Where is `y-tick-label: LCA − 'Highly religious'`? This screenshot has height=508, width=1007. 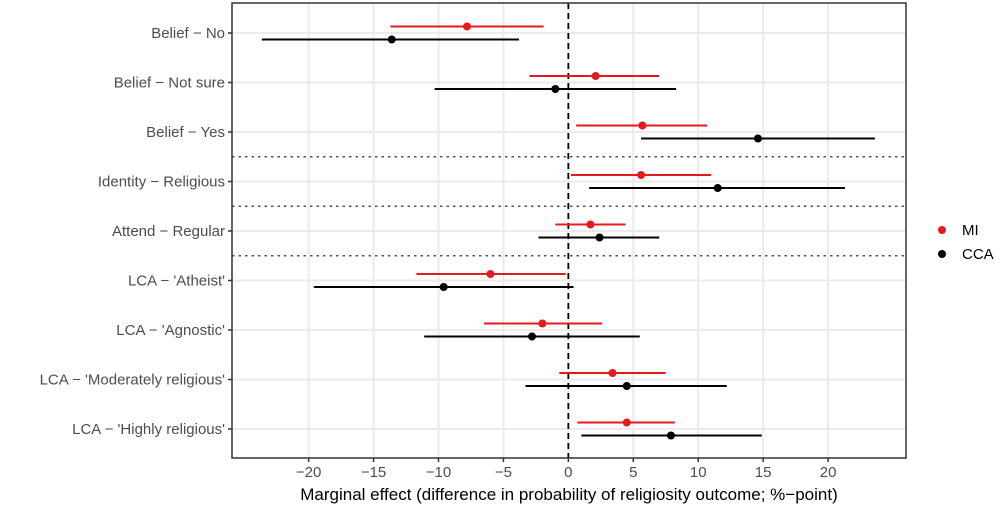
y-tick-label: LCA − 'Highly religious' is located at coordinates (148, 429).